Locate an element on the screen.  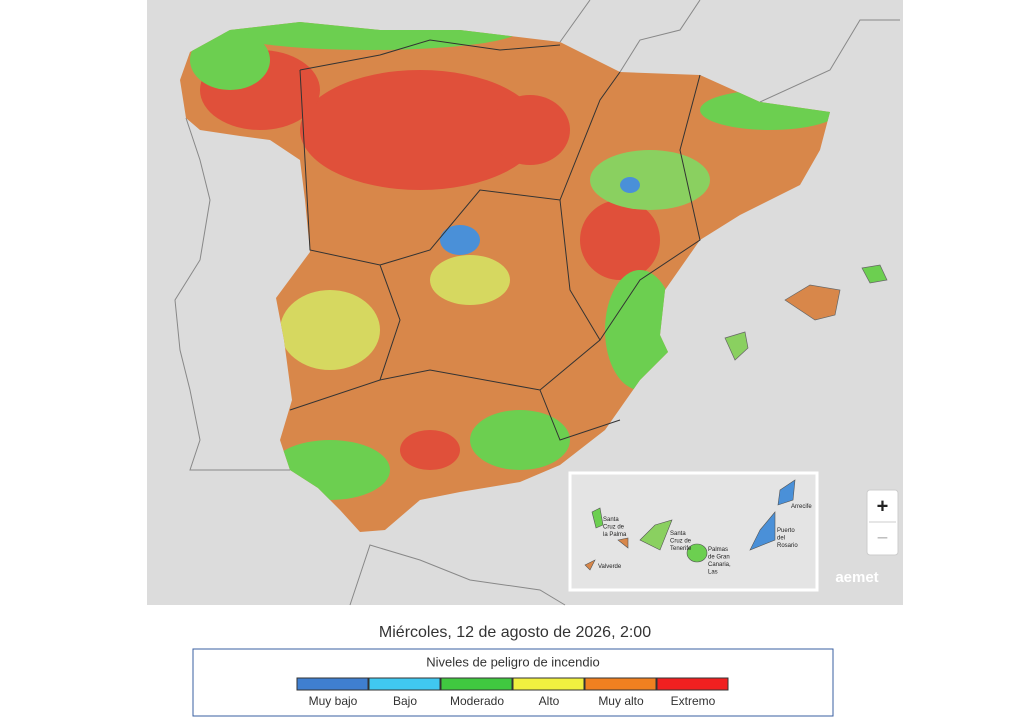
canary-inset is located at coordinates (693, 531).